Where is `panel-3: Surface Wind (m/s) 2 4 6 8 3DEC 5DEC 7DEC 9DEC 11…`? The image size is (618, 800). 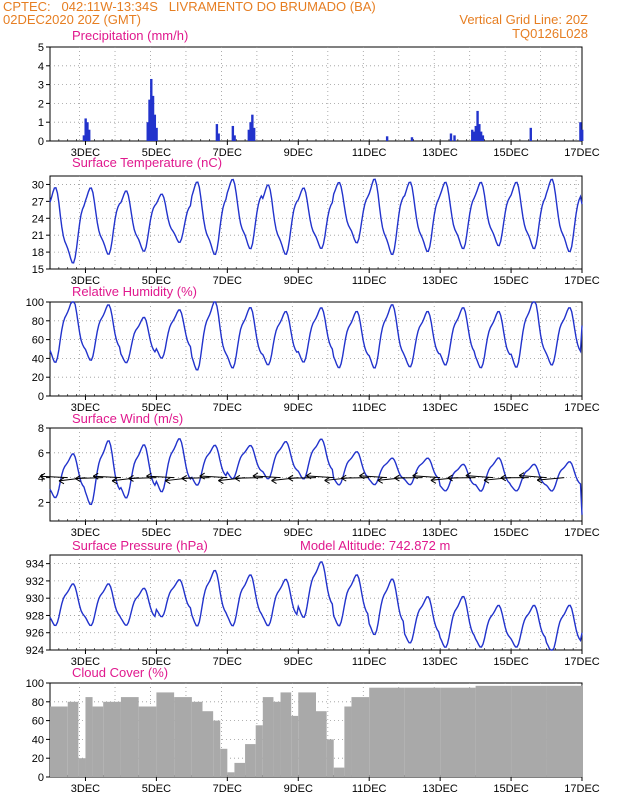
panel-3: Surface Wind (m/s) 2 4 6 8 3DEC 5DEC 7DEC 9DEC 11… is located at coordinates (319, 475).